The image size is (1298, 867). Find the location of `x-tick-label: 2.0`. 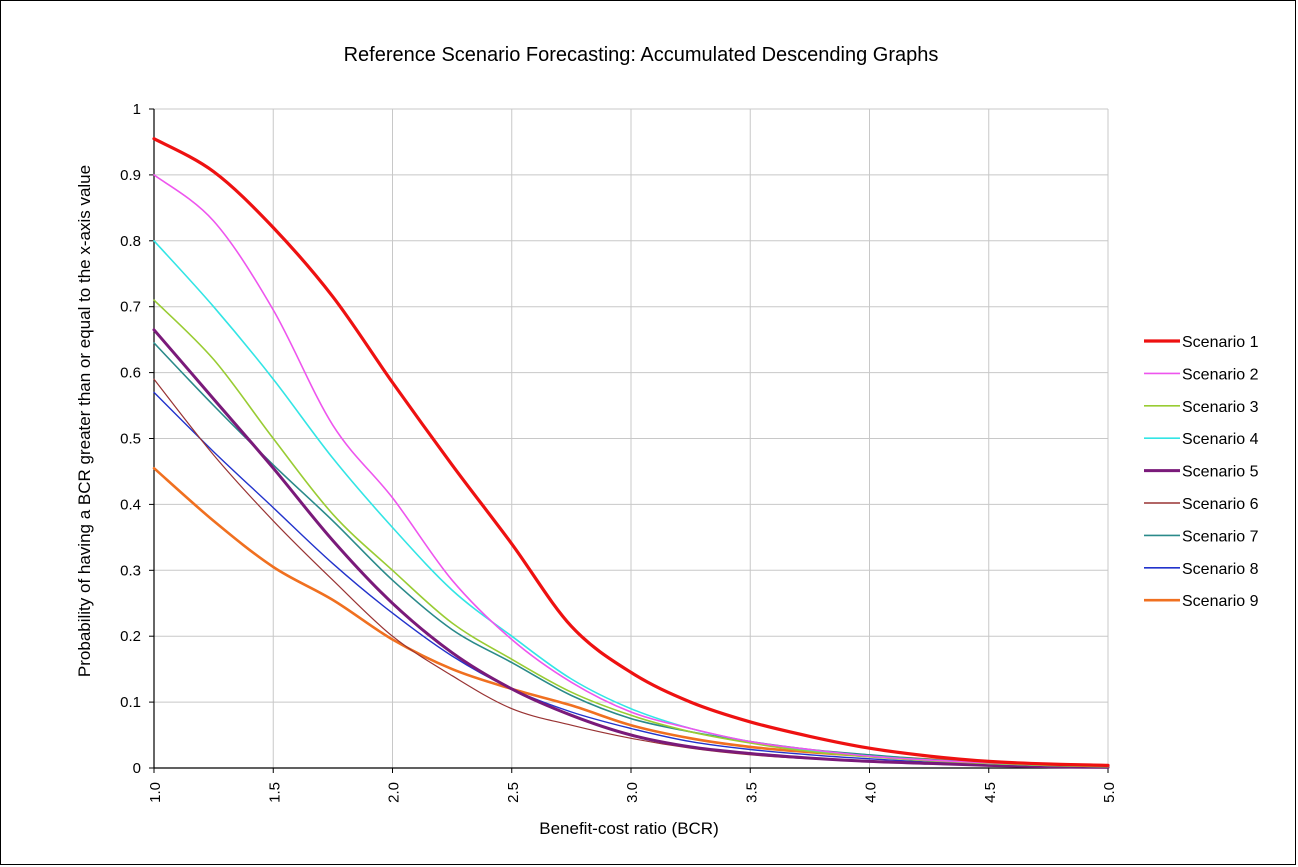

x-tick-label: 2.0 is located at coordinates (394, 792).